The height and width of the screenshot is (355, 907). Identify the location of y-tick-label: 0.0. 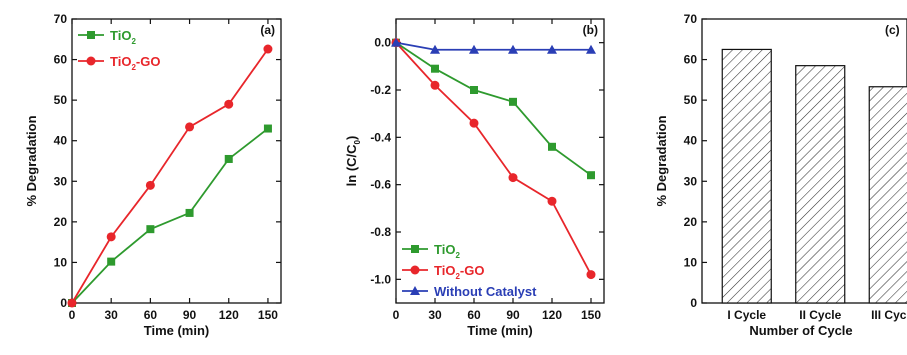
(382, 43).